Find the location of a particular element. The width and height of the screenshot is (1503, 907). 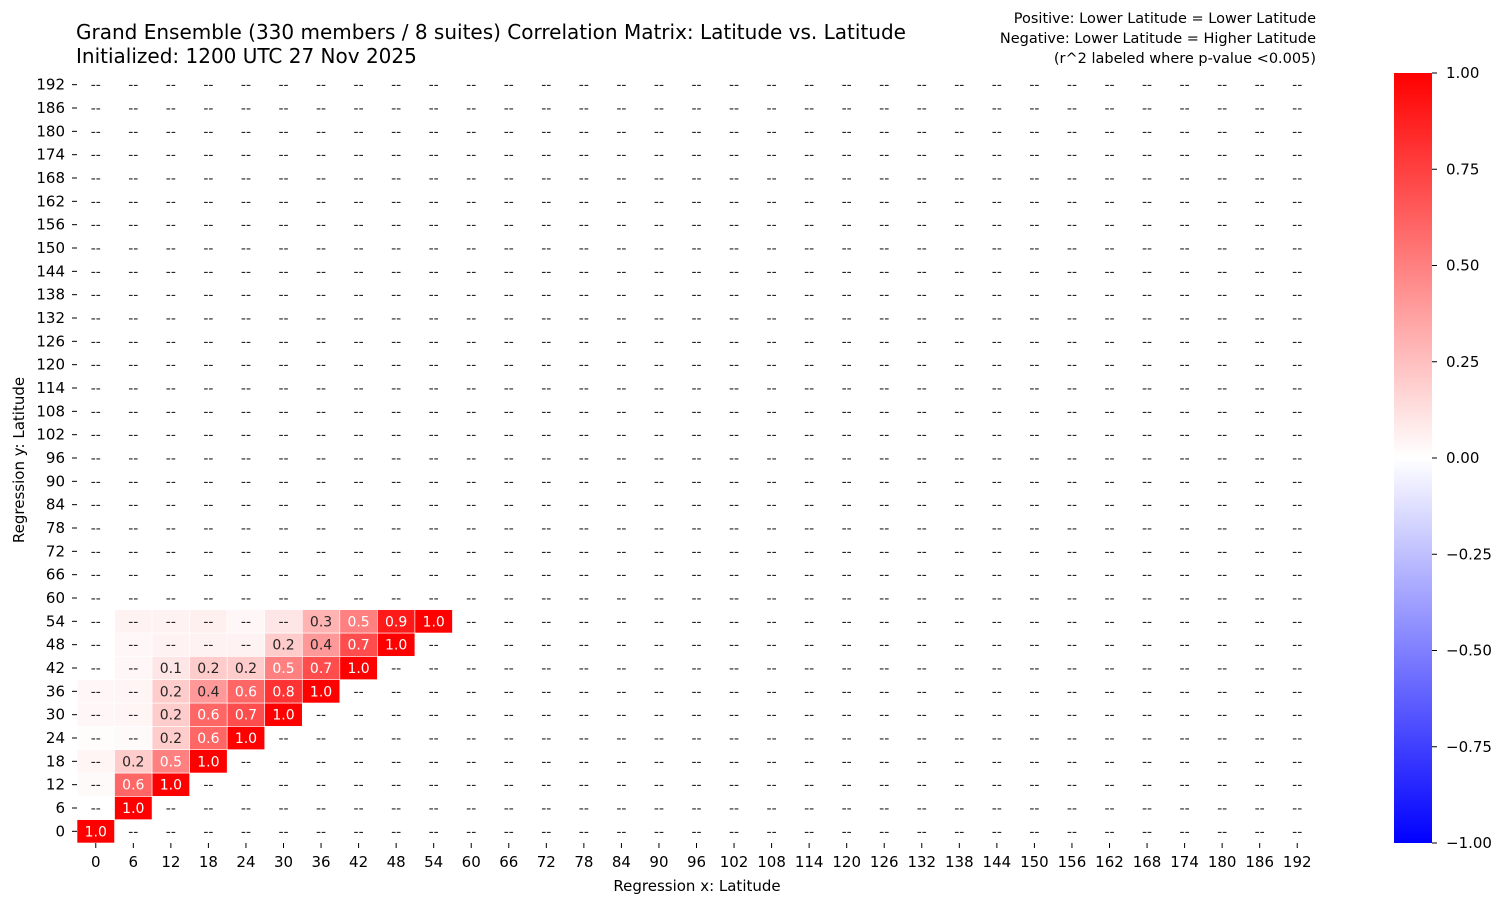

y-tick-label: 186 is located at coordinates (50, 108).